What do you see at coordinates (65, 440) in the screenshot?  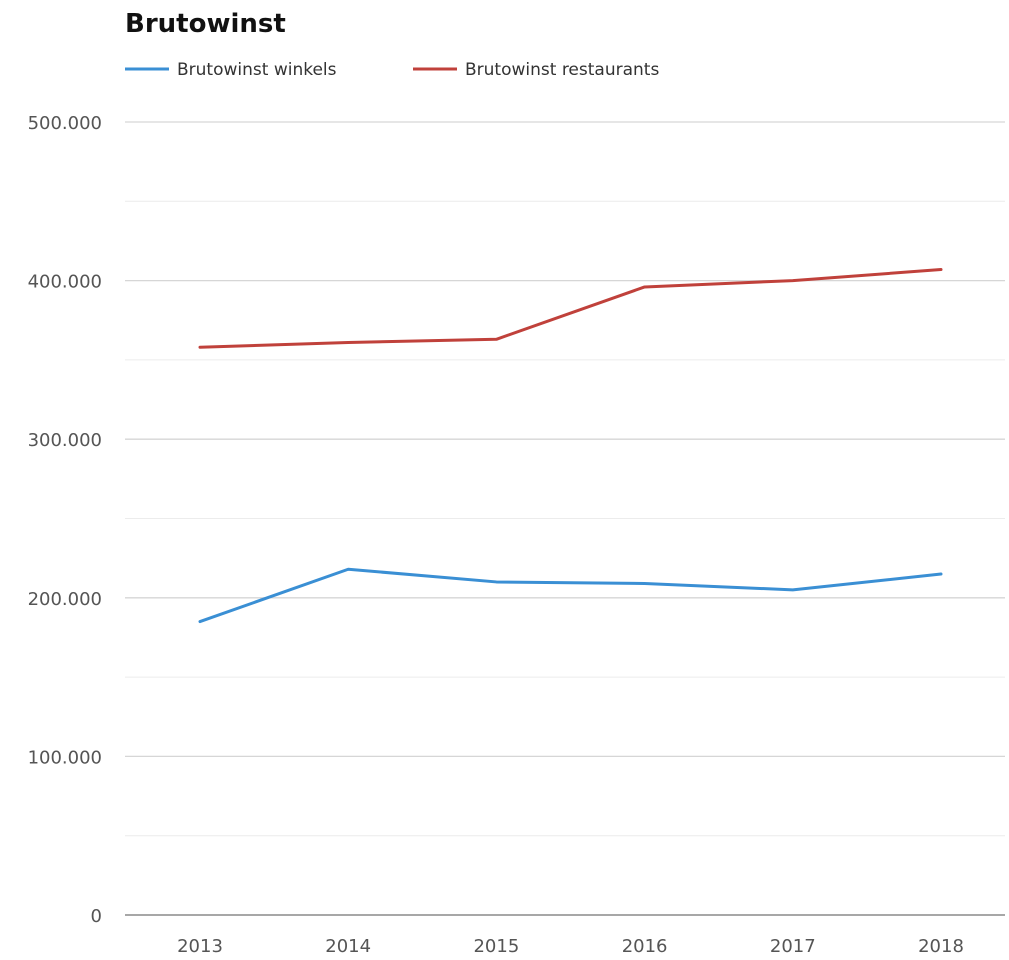 I see `y-tick-label: 300.000` at bounding box center [65, 440].